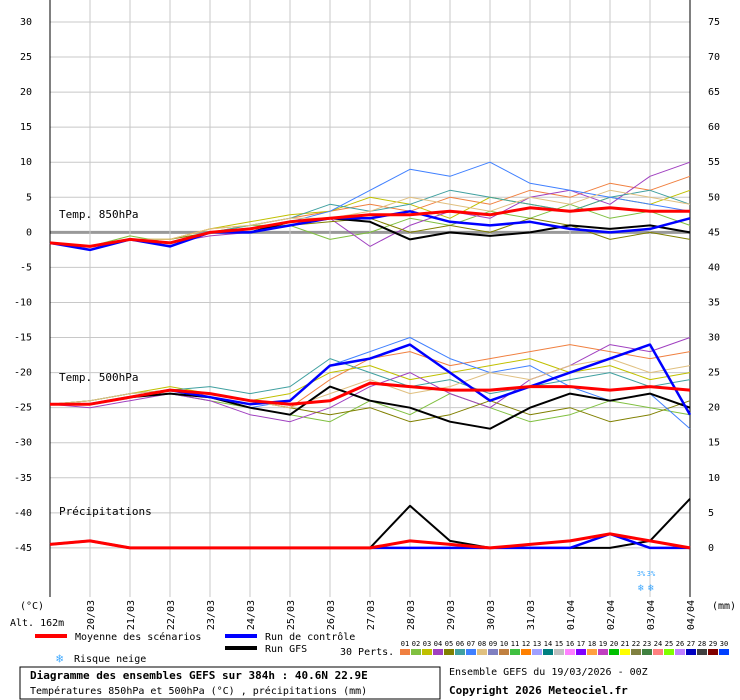  I want to click on y2-tick-label: 75, so click(714, 22).